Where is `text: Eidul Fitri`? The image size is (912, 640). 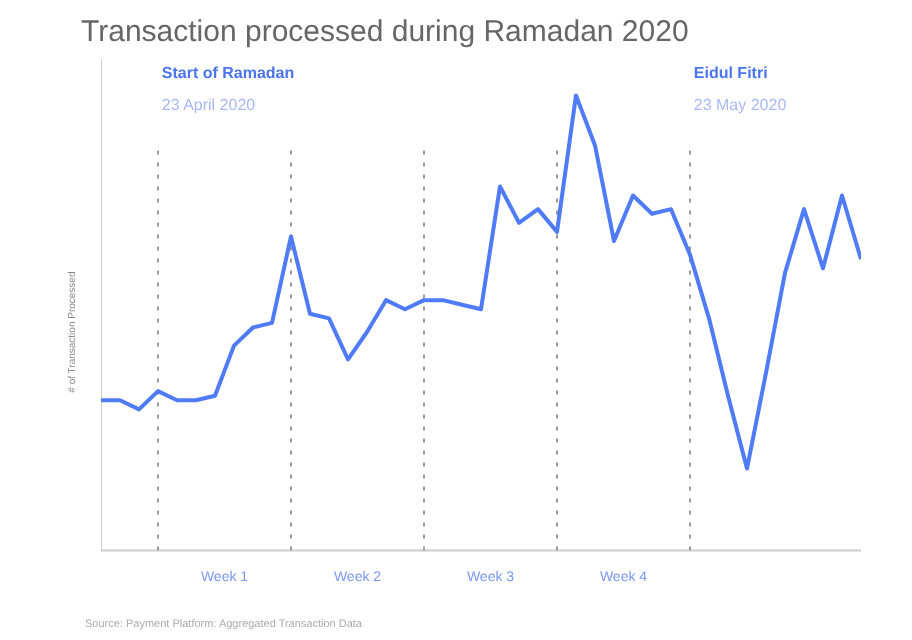
text: Eidul Fitri is located at coordinates (730, 72).